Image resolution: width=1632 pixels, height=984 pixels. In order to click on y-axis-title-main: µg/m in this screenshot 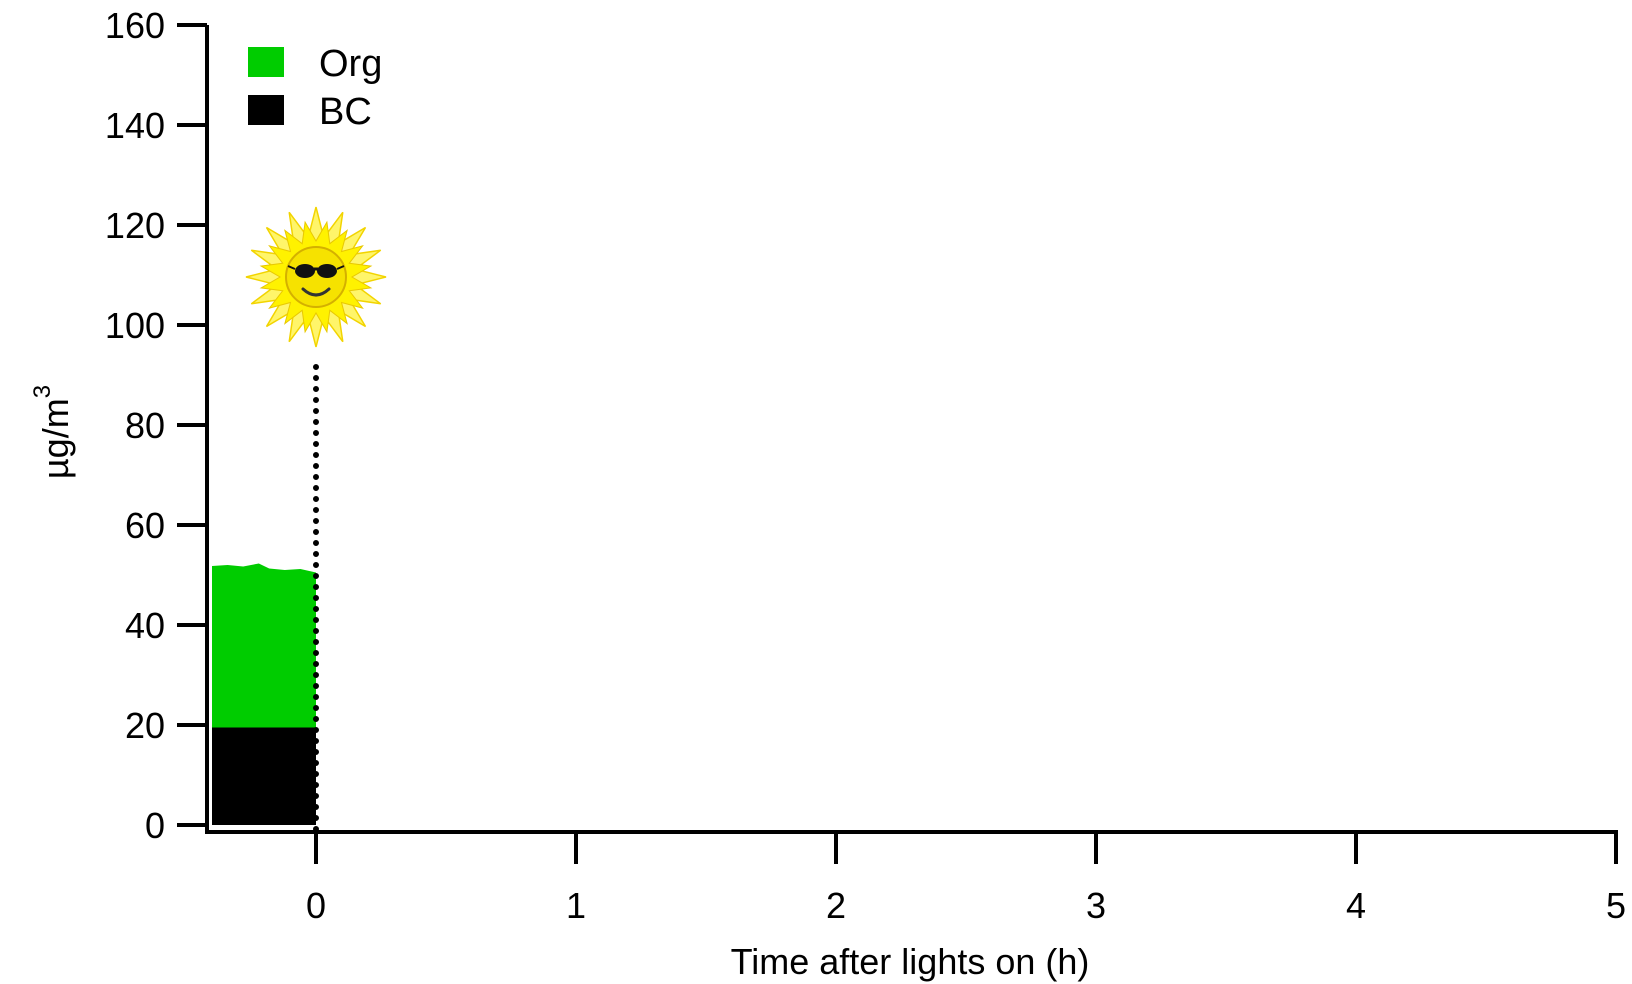, I will do `click(55, 438)`.